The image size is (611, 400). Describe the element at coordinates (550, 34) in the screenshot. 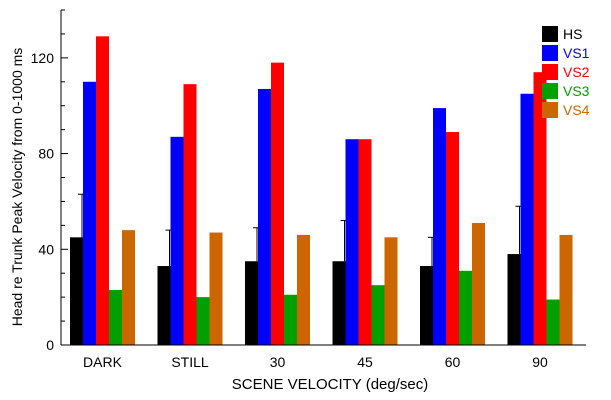

I see `legend-swatch-hs` at that location.